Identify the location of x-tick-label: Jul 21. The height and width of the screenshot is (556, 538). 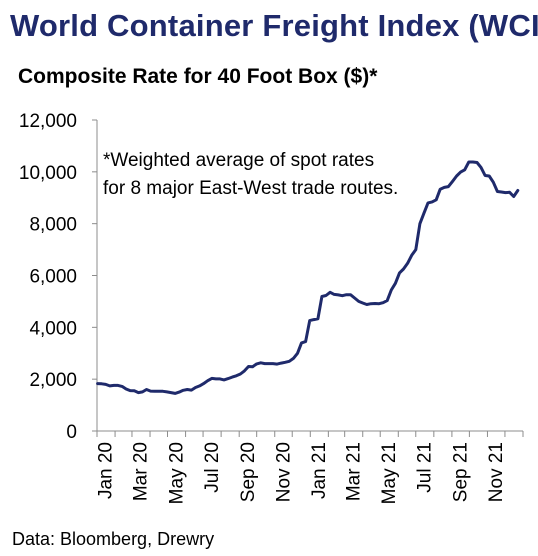
(425, 467).